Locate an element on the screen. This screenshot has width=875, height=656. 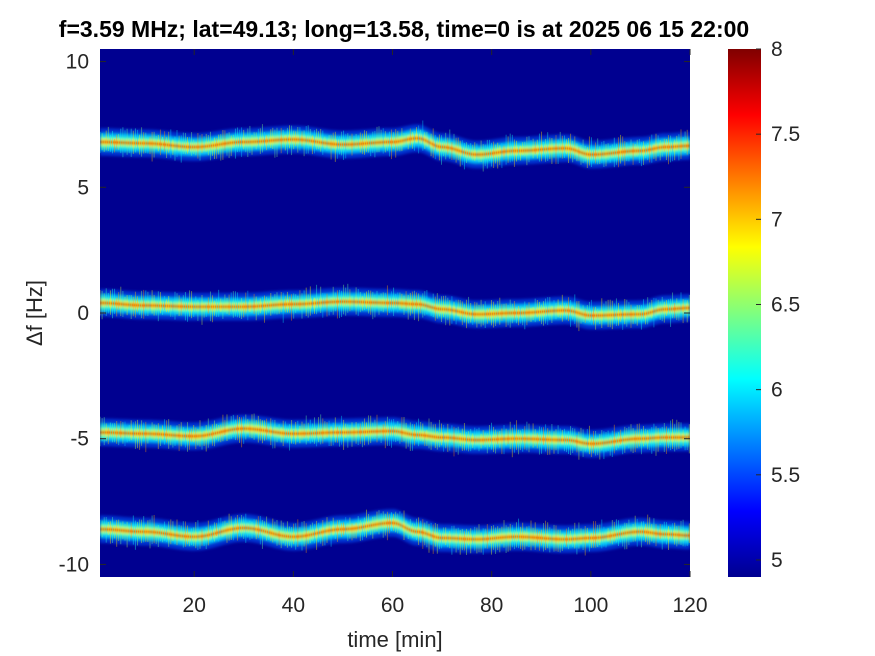
colorbar-tick-label: 6 is located at coordinates (777, 390).